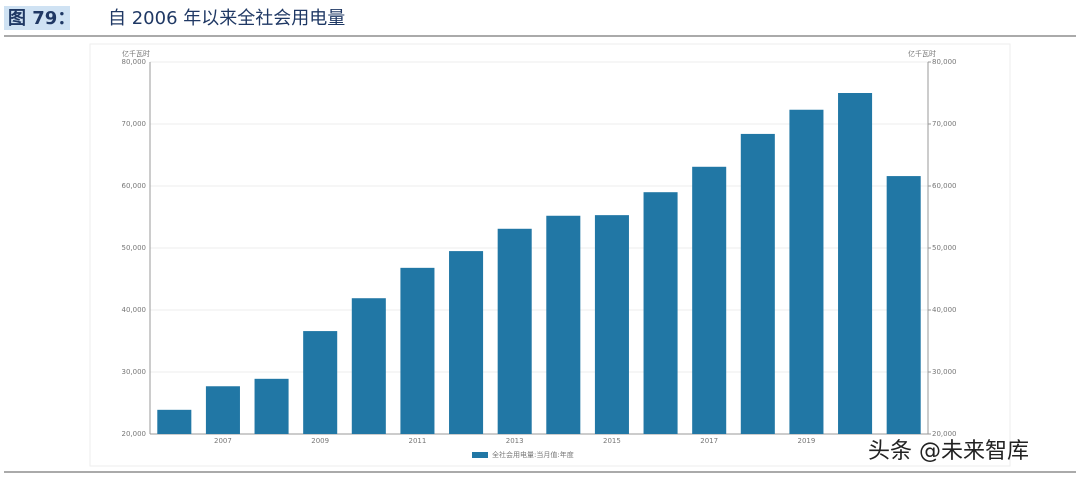 The image size is (1080, 480). Describe the element at coordinates (944, 186) in the screenshot. I see `y2-tick-label: 60,000` at that location.